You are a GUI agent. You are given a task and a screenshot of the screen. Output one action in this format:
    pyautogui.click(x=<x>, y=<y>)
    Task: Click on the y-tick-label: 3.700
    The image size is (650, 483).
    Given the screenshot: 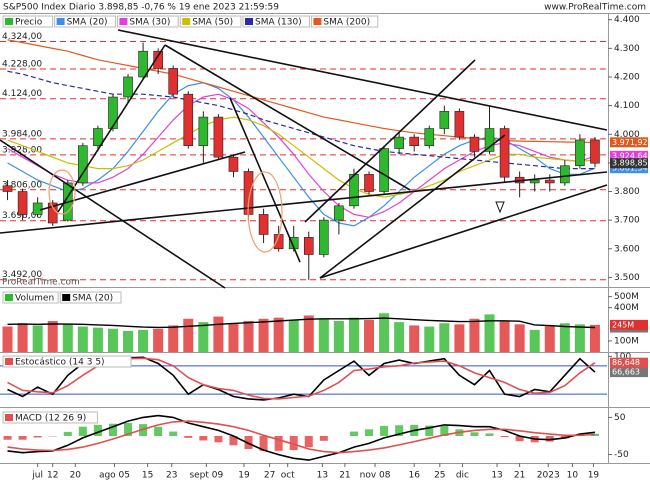 What is the action you would take?
    pyautogui.click(x=627, y=221)
    